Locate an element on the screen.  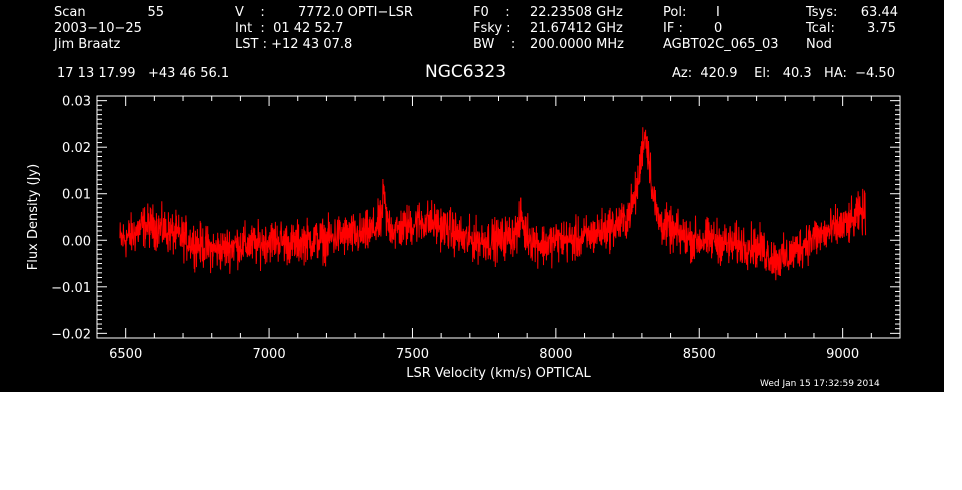
x-tick-label: 7500 is located at coordinates (412, 354).